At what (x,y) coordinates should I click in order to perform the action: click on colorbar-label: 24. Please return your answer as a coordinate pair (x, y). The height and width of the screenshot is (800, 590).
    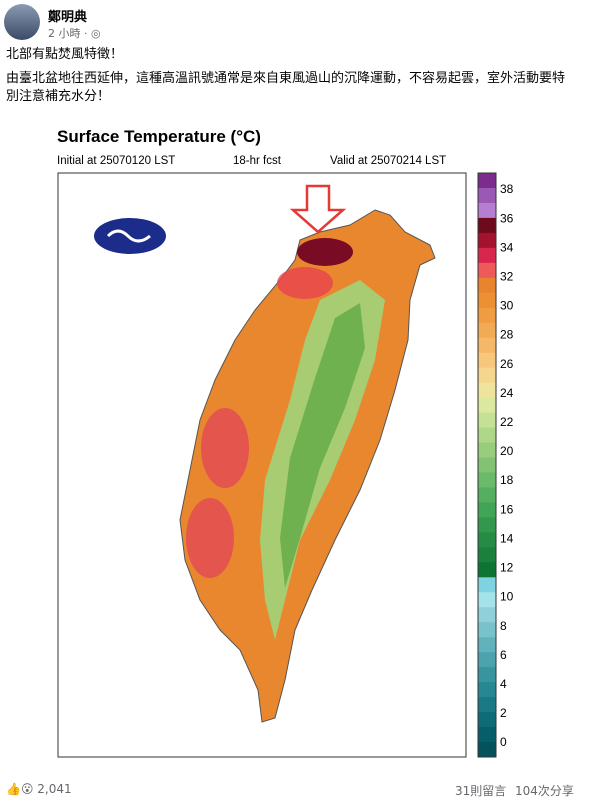
    Looking at the image, I should click on (507, 393).